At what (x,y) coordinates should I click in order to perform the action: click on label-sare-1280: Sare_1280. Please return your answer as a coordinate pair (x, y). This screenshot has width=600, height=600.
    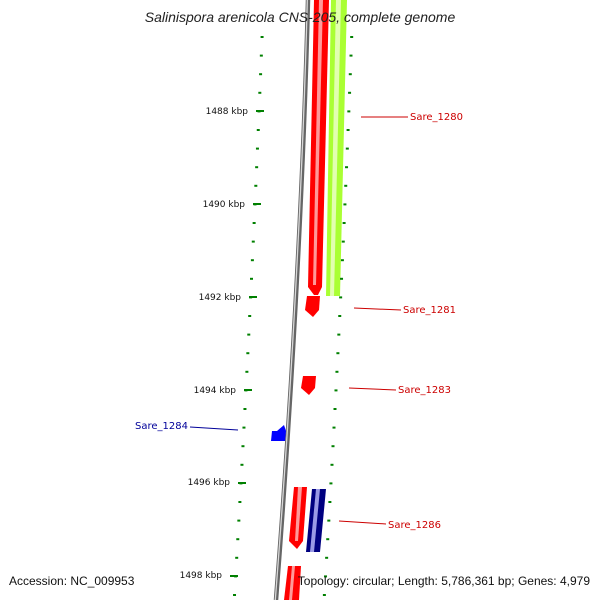
    Looking at the image, I should click on (436, 117).